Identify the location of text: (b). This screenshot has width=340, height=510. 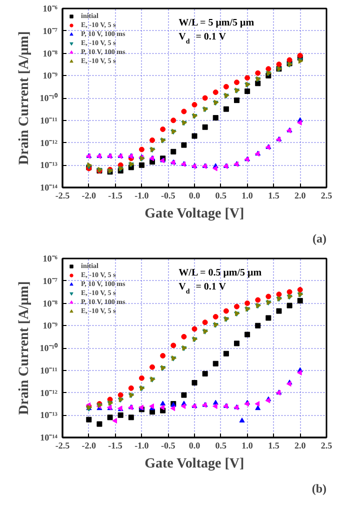
(319, 489).